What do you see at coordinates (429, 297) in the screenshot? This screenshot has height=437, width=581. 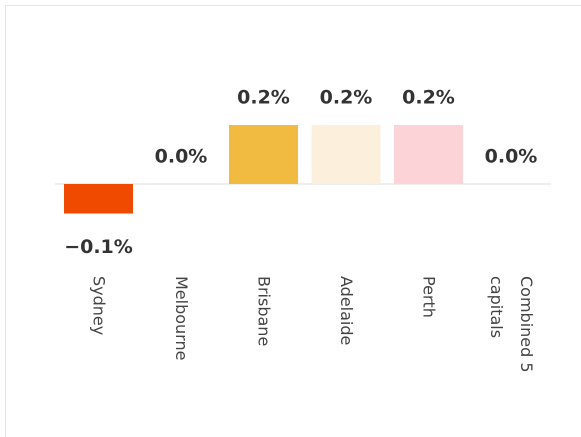 I see `x-tick-label: Perth` at bounding box center [429, 297].